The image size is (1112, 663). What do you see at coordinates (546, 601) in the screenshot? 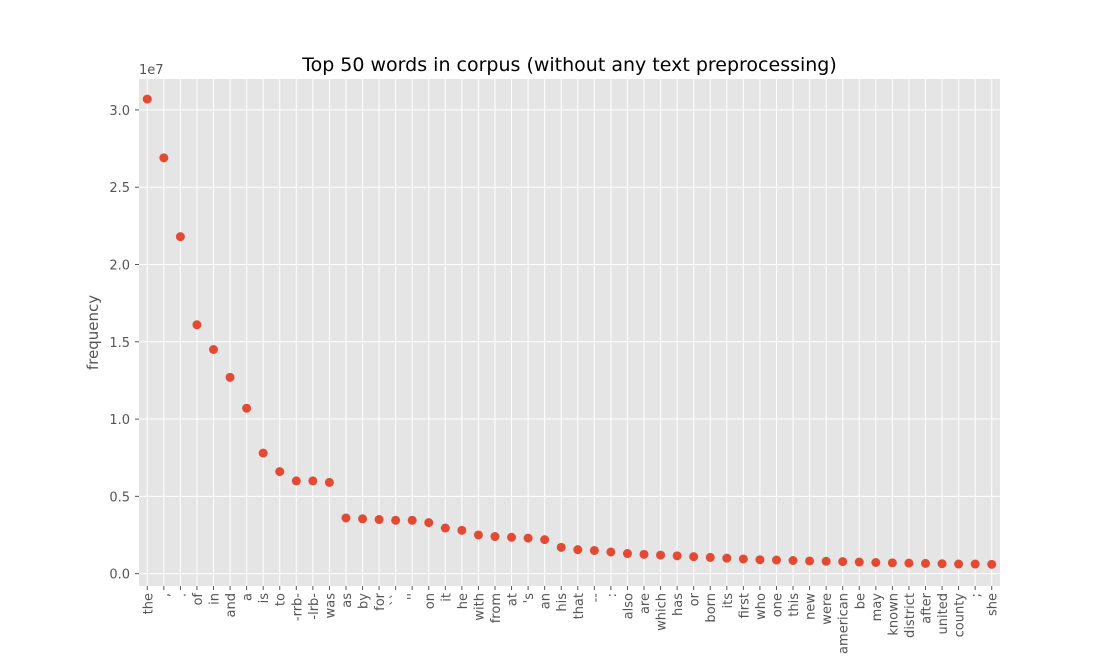
I see `x-tick-label: an` at bounding box center [546, 601].